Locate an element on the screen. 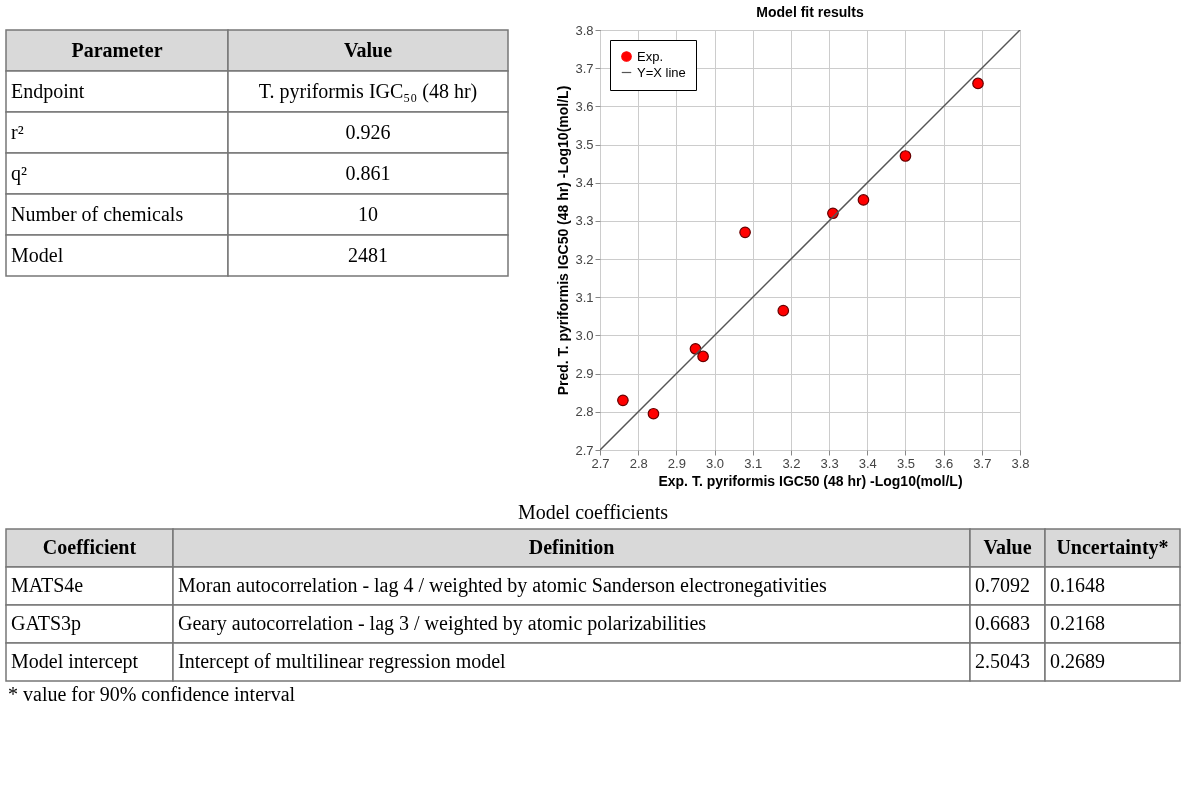 The width and height of the screenshot is (1188, 793). y-tick-label: 2.7 is located at coordinates (584, 450).